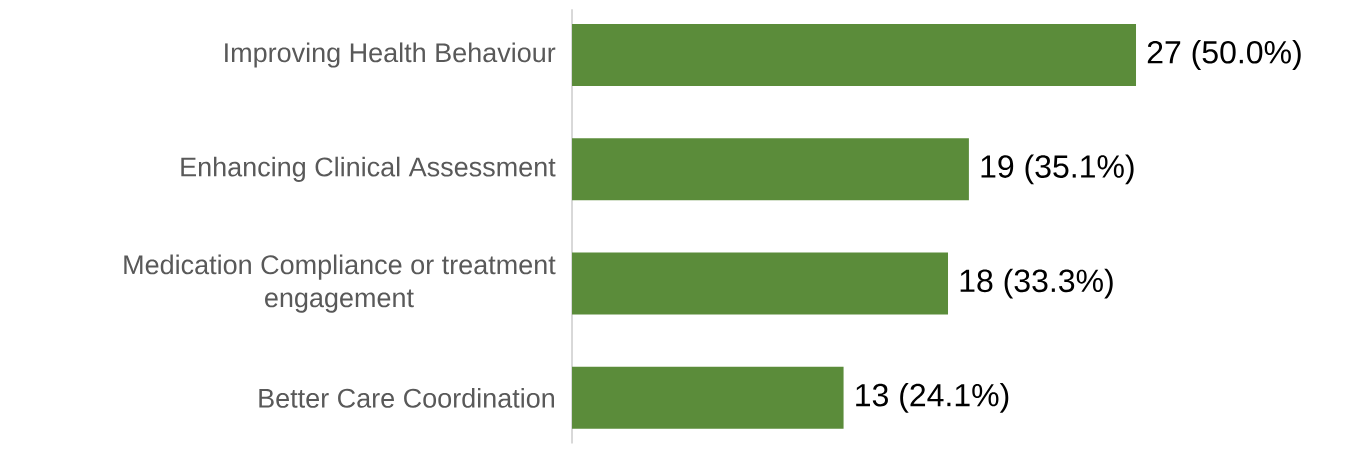 This screenshot has width=1350, height=452. I want to click on data-label: 13 (24.1%), so click(932, 397).